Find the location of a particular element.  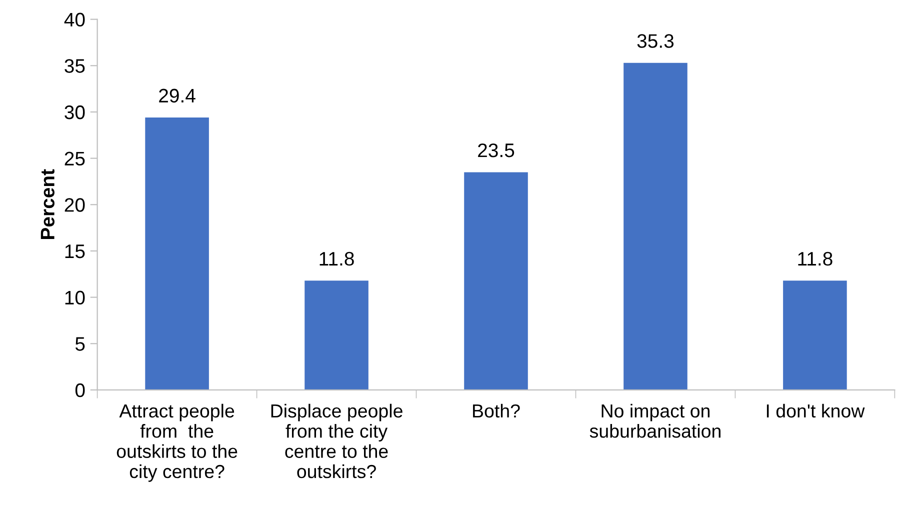

data-label: 29.4 is located at coordinates (177, 95).